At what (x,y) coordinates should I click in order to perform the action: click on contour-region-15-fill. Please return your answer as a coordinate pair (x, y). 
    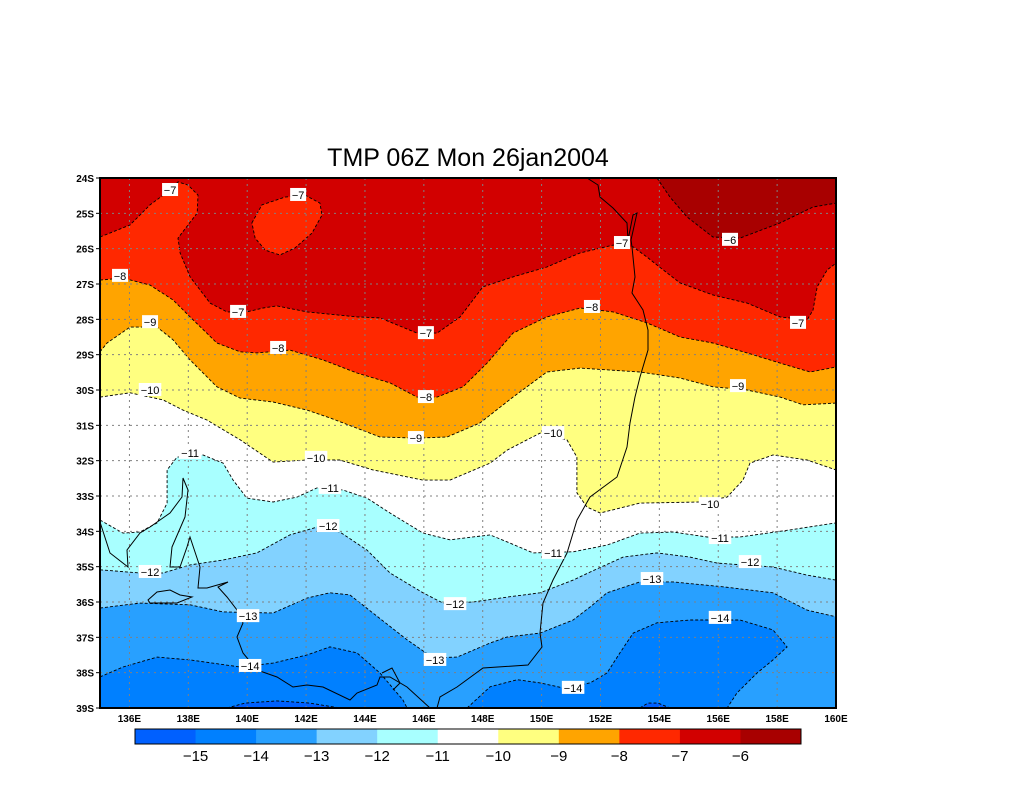
    Looking at the image, I should click on (654, 705).